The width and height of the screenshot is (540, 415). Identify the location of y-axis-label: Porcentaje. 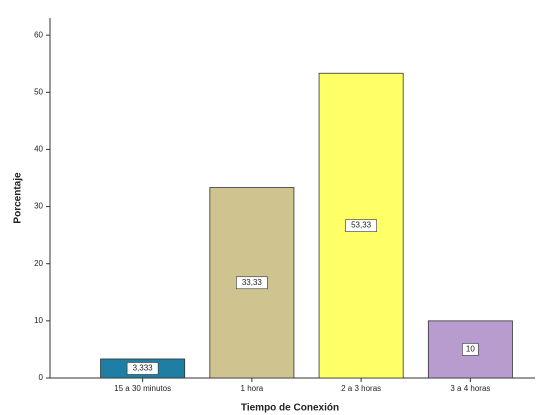
(18, 198).